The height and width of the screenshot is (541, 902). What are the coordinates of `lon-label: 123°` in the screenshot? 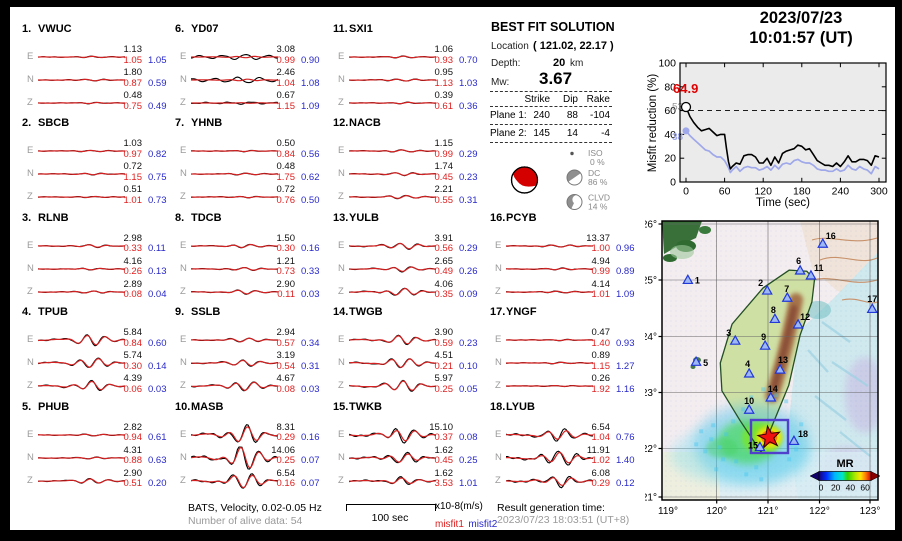 It's located at (870, 511).